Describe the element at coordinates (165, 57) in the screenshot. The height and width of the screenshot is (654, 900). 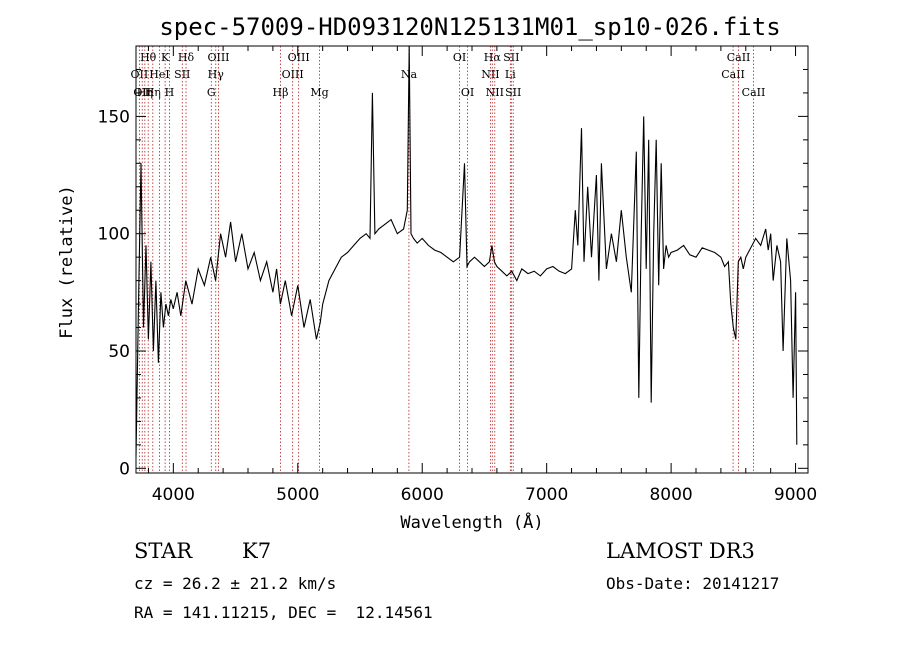
I see `line-marker-label: K` at that location.